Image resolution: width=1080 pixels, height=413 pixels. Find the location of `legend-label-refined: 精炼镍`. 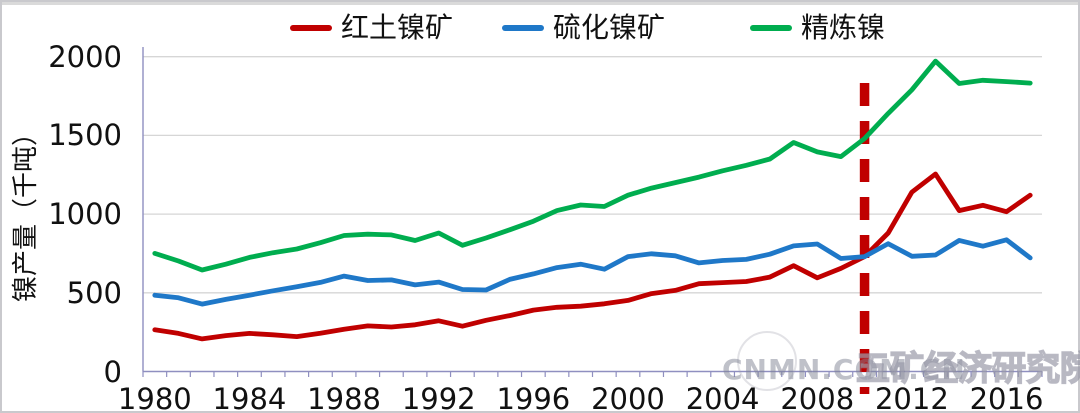

legend-label-refined: 精炼镍 is located at coordinates (843, 27).